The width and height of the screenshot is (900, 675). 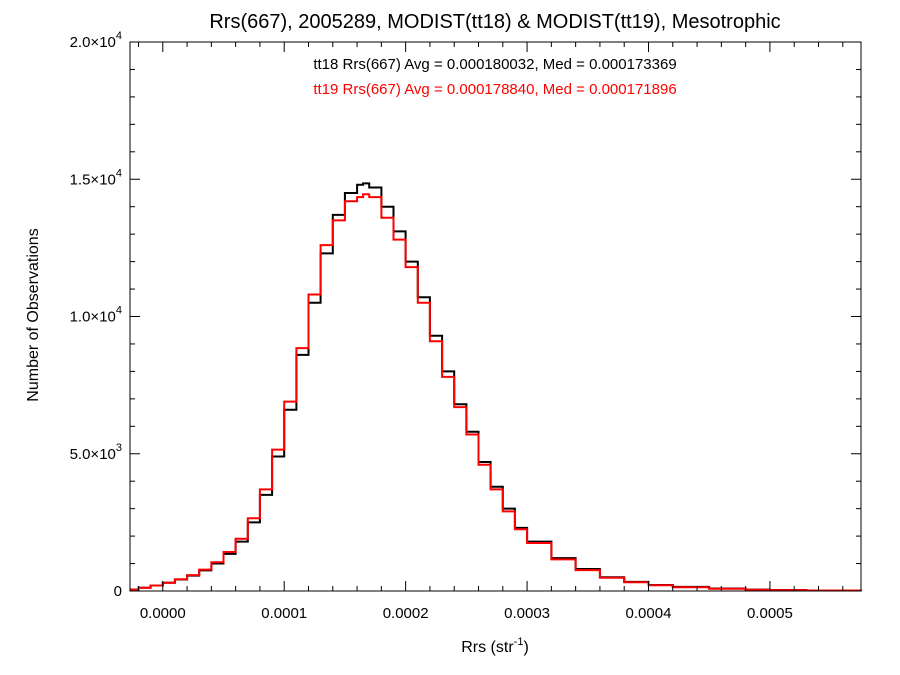 I want to click on y-tick-label: 0, so click(x=118, y=591).